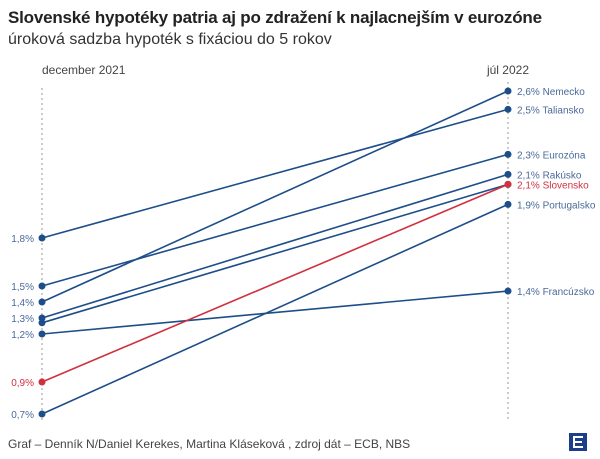 Image resolution: width=600 pixels, height=459 pixels. Describe the element at coordinates (508, 291) in the screenshot. I see `end-point-francúzsko` at that location.